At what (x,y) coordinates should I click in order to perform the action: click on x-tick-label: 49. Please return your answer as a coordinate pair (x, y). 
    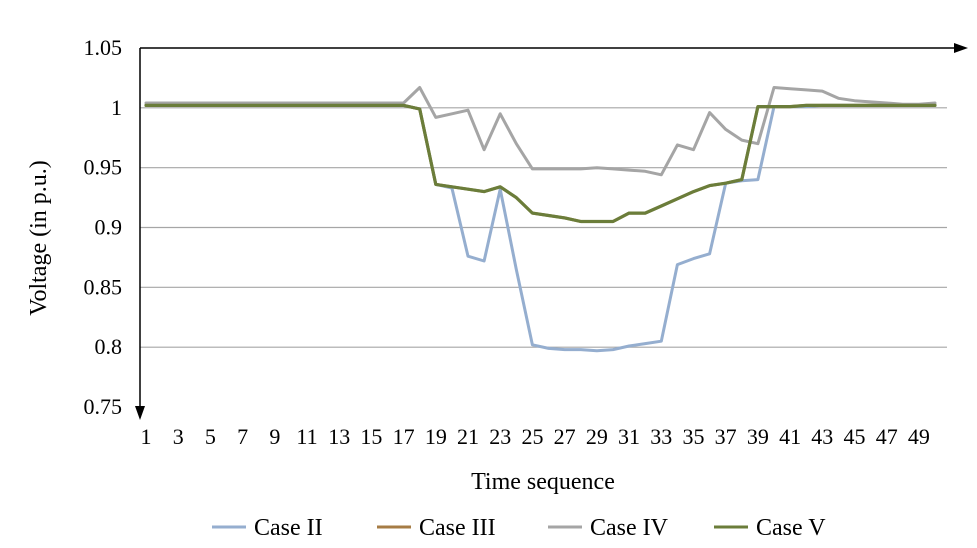
    Looking at the image, I should click on (919, 436).